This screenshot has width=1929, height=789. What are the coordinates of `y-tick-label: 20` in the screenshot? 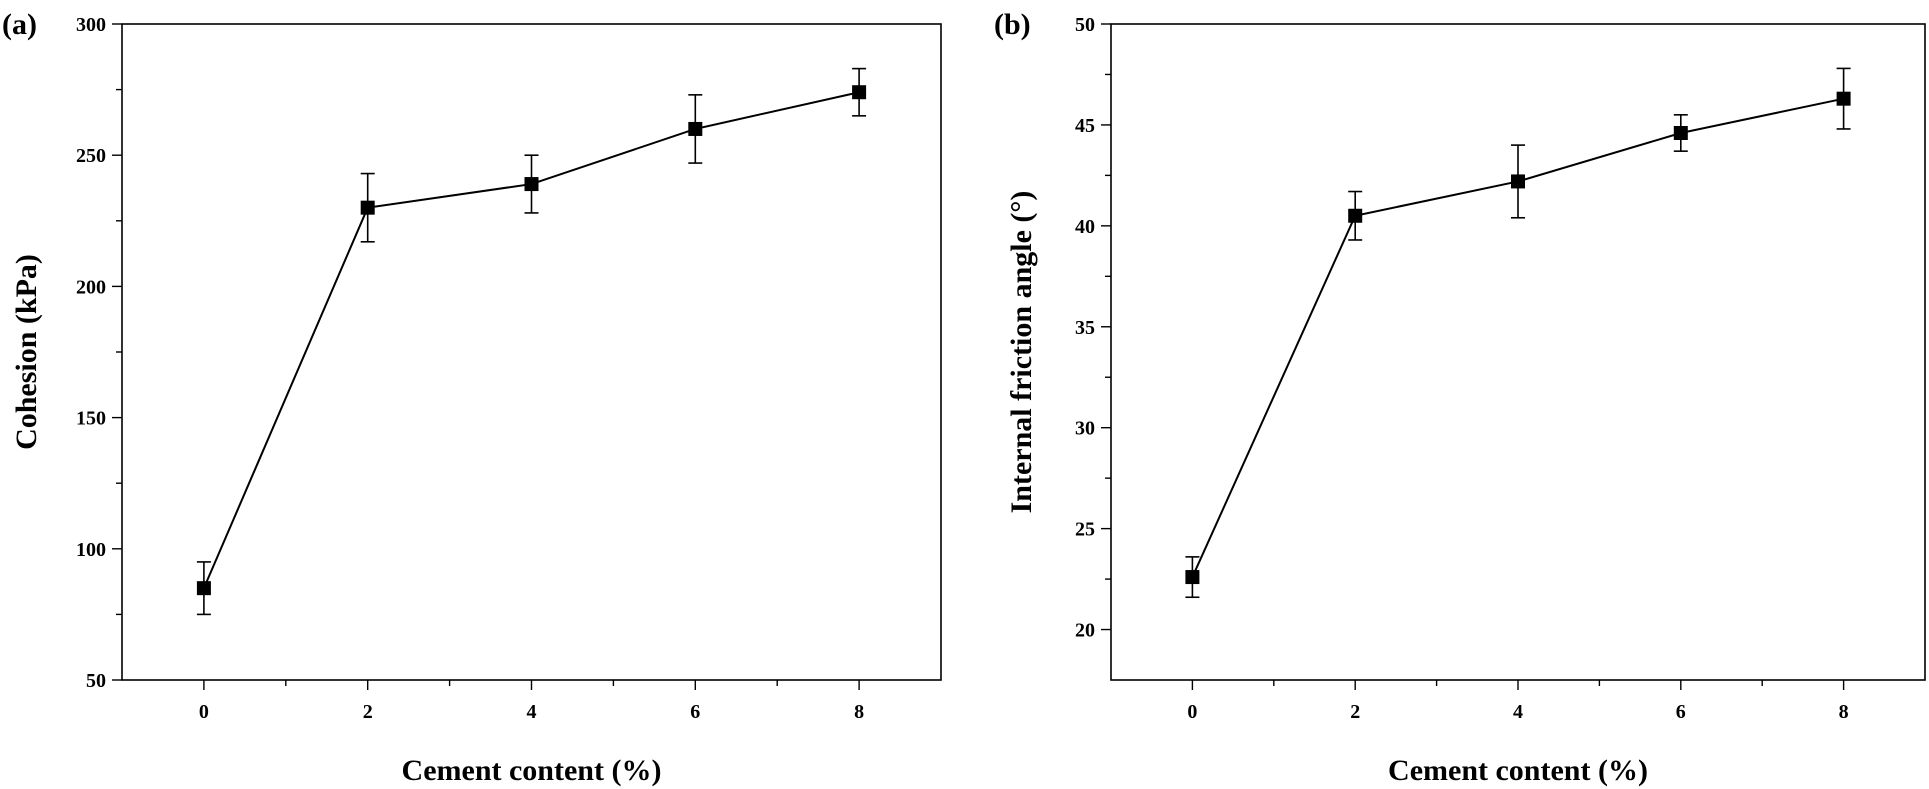 It's located at (1085, 631).